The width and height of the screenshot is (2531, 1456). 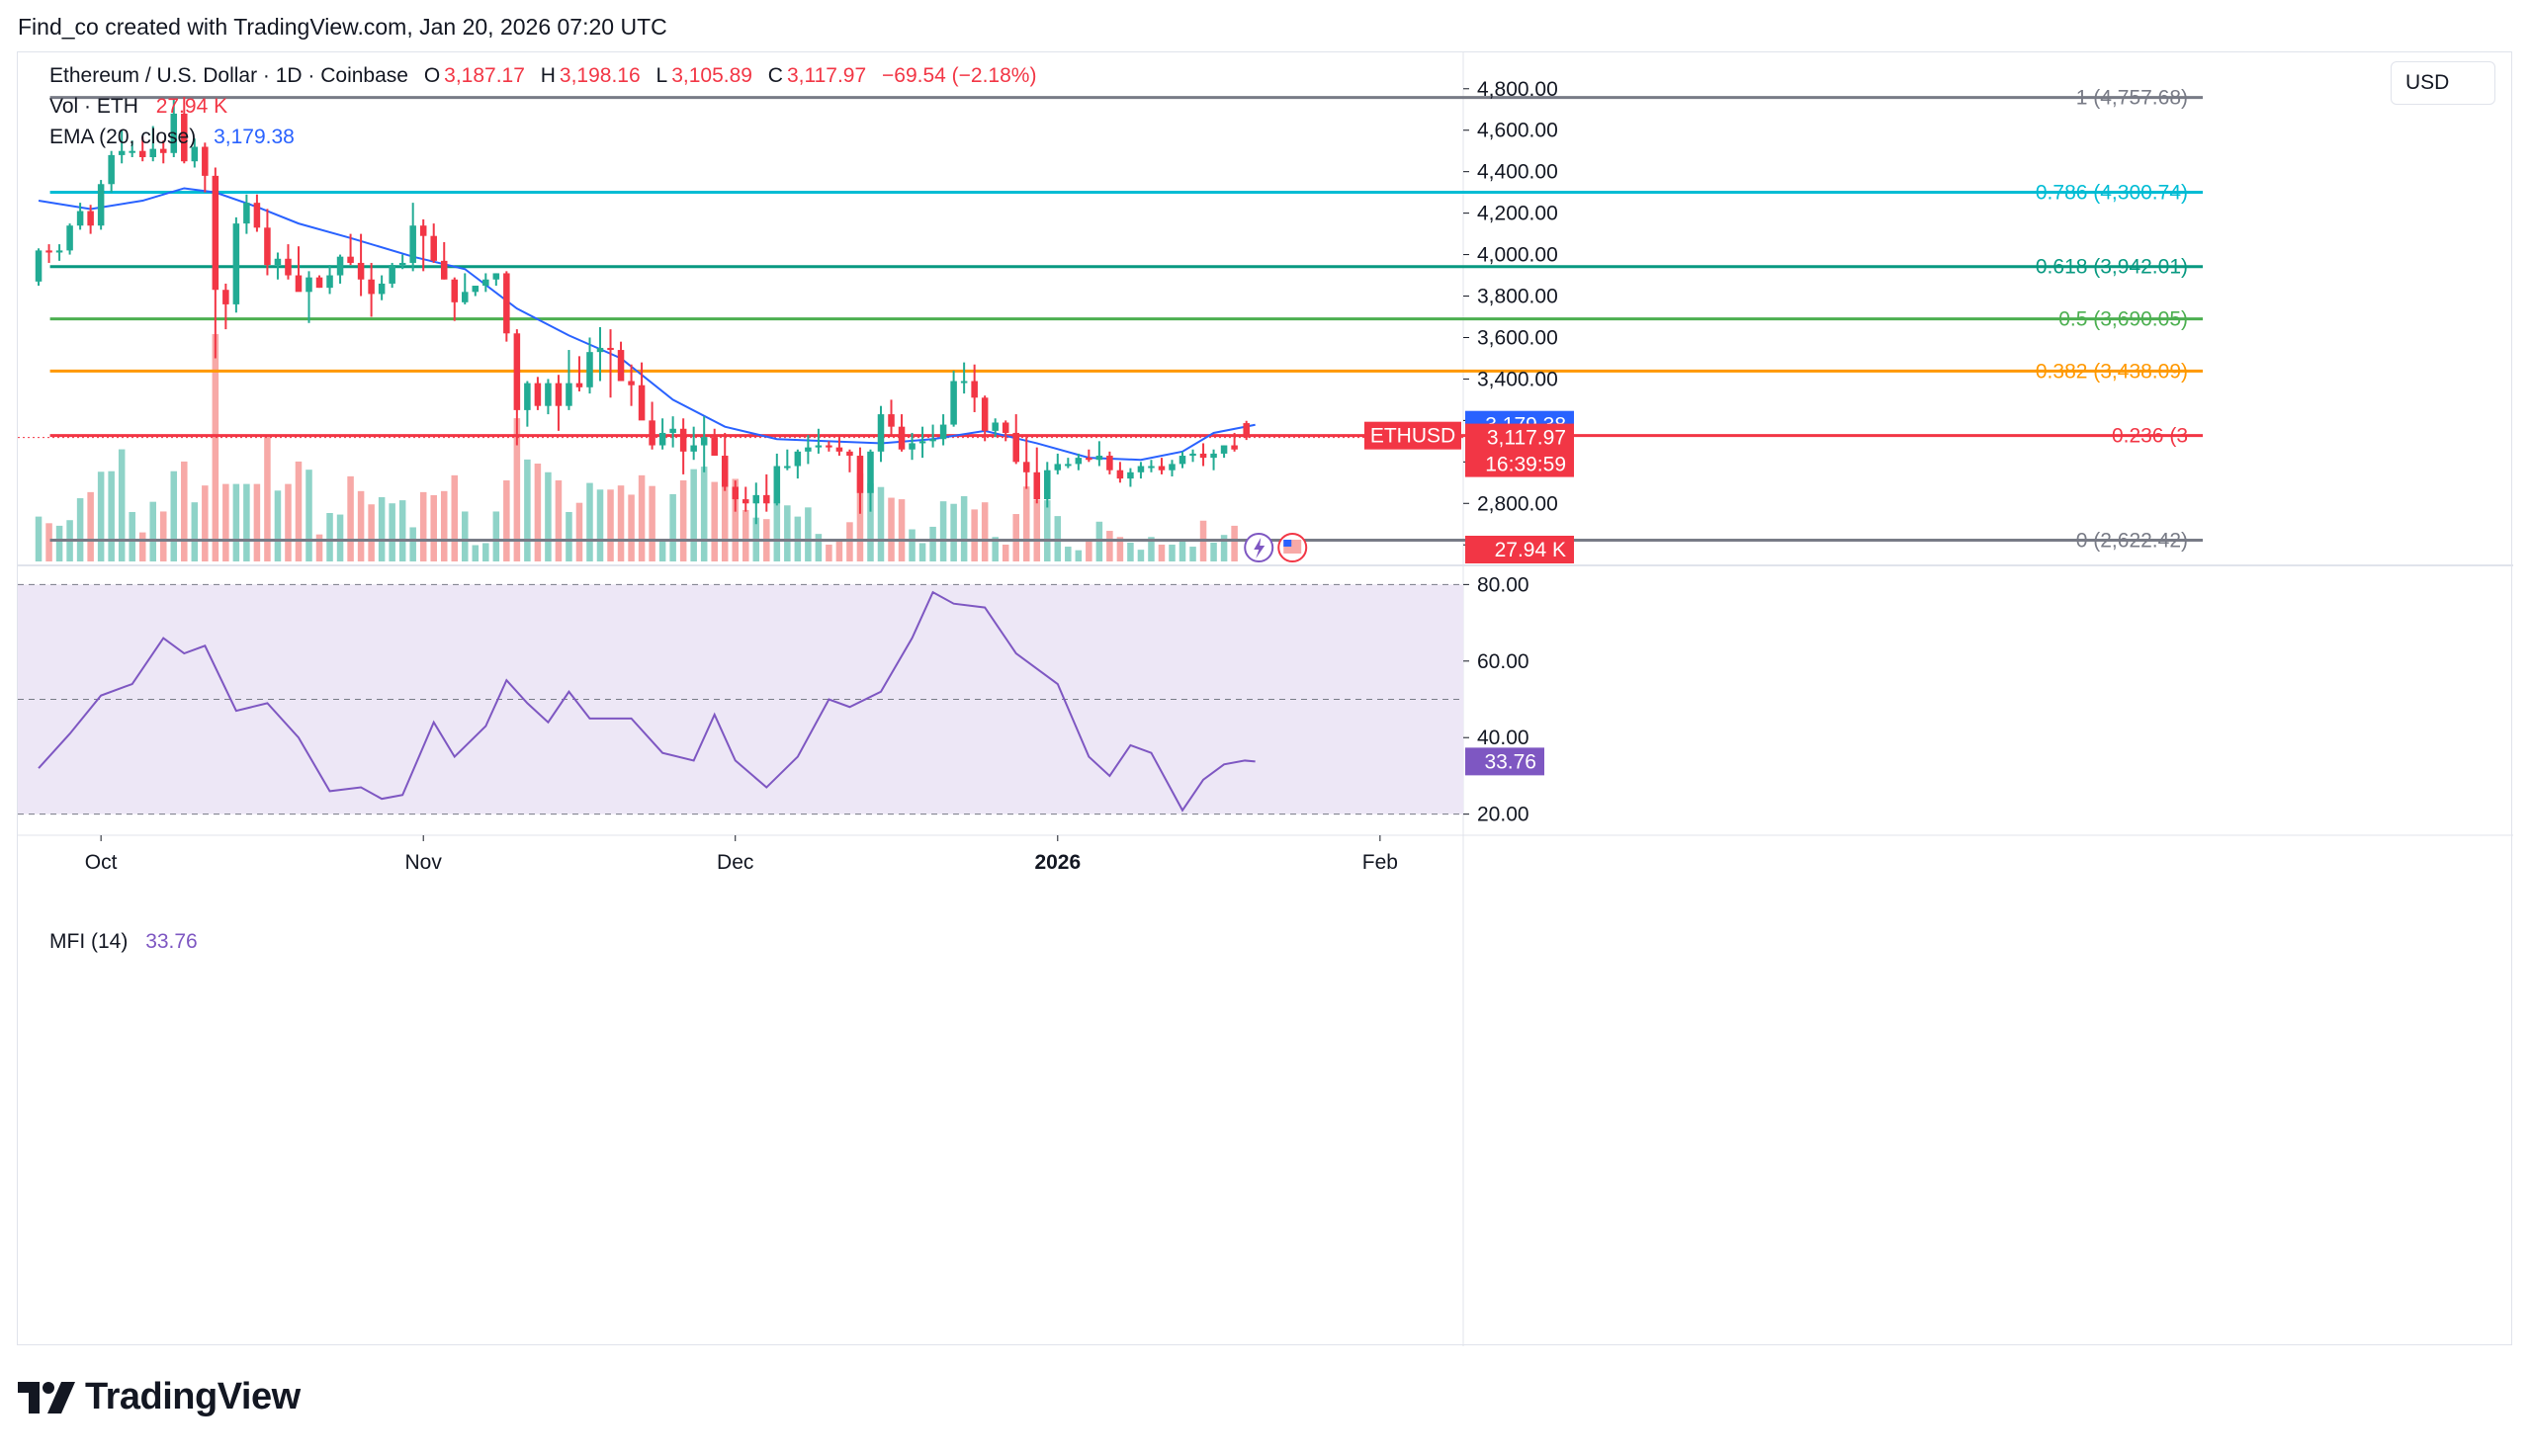 What do you see at coordinates (1505, 761) in the screenshot?
I see `mfi-badge: 33.76` at bounding box center [1505, 761].